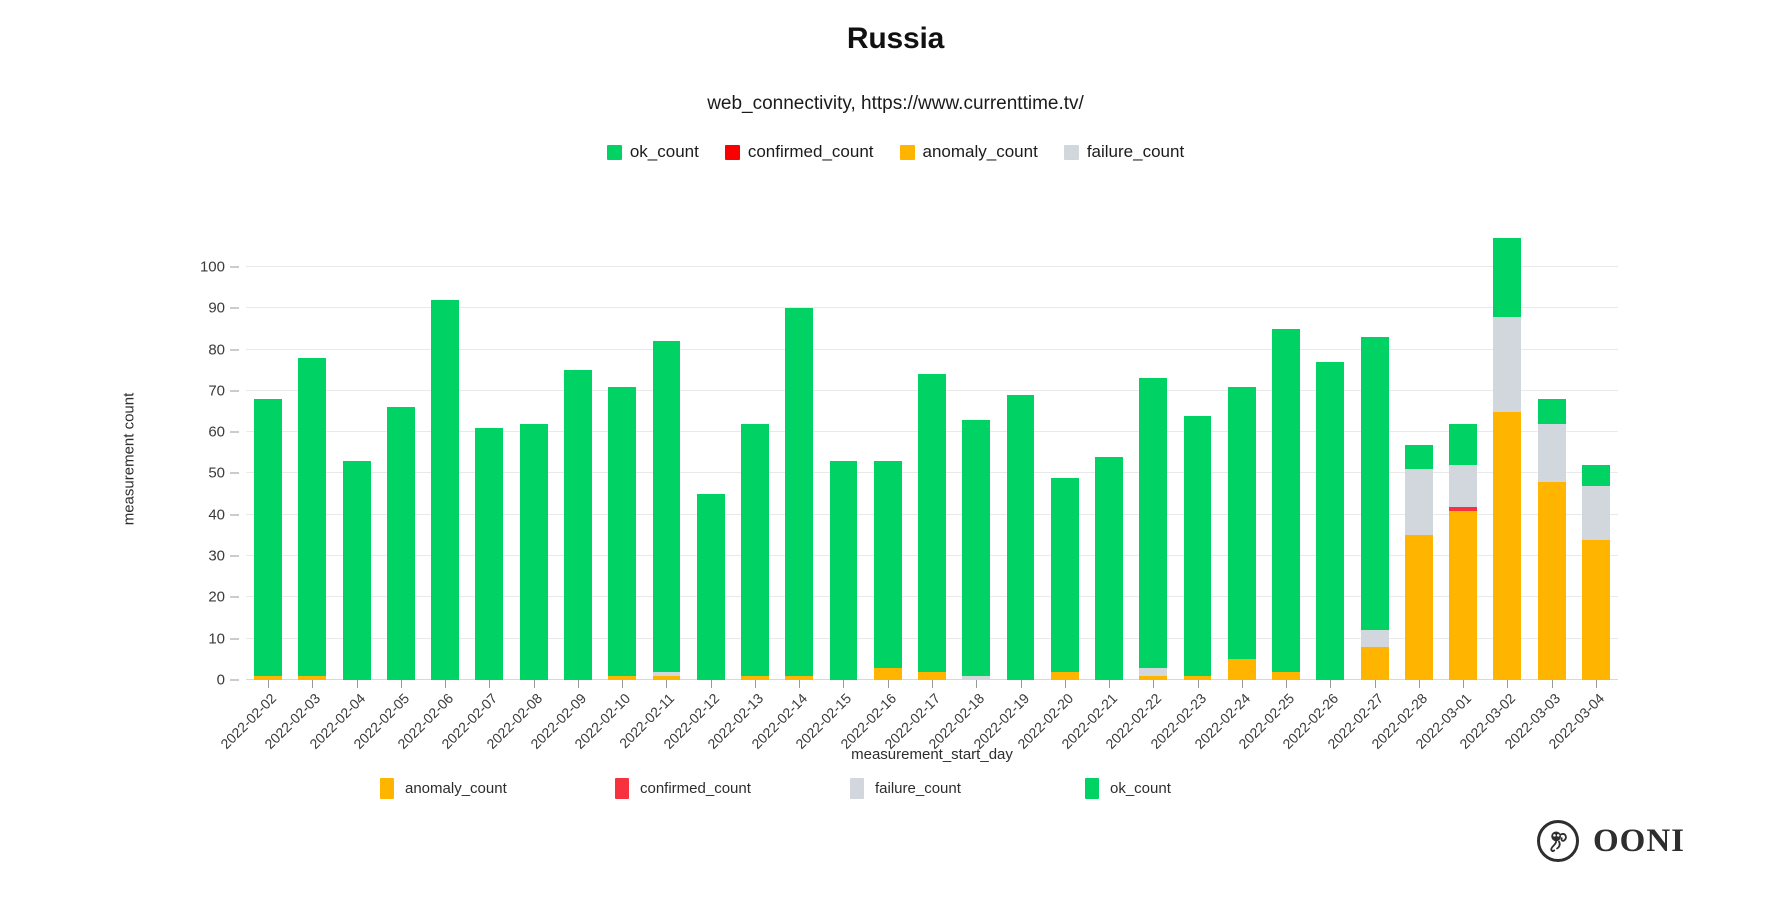 The height and width of the screenshot is (900, 1791). I want to click on bar-segment-confirmed-count, so click(1463, 508).